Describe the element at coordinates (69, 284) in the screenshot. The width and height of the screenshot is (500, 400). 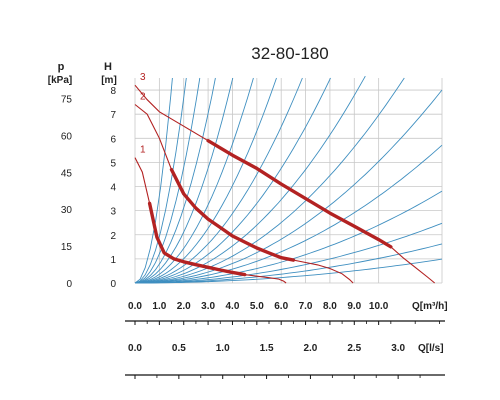
I see `p-tick-label: 0` at that location.